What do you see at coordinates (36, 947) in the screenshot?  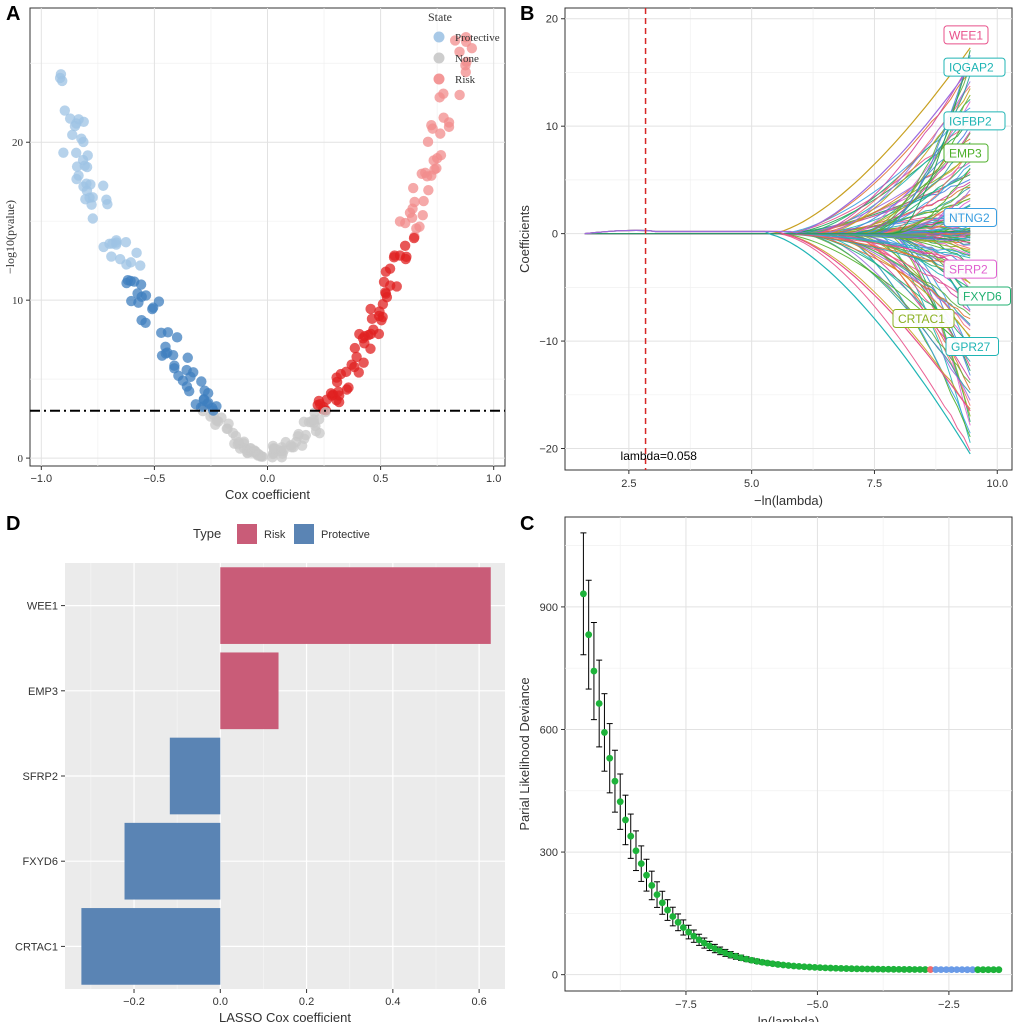 I see `category-label: CRTAC1` at bounding box center [36, 947].